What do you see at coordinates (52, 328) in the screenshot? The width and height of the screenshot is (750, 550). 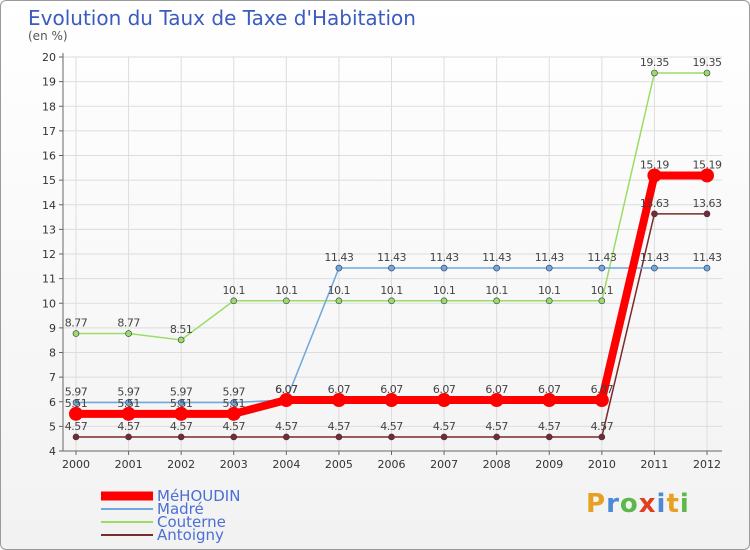 I see `y-tick-label: 9` at bounding box center [52, 328].